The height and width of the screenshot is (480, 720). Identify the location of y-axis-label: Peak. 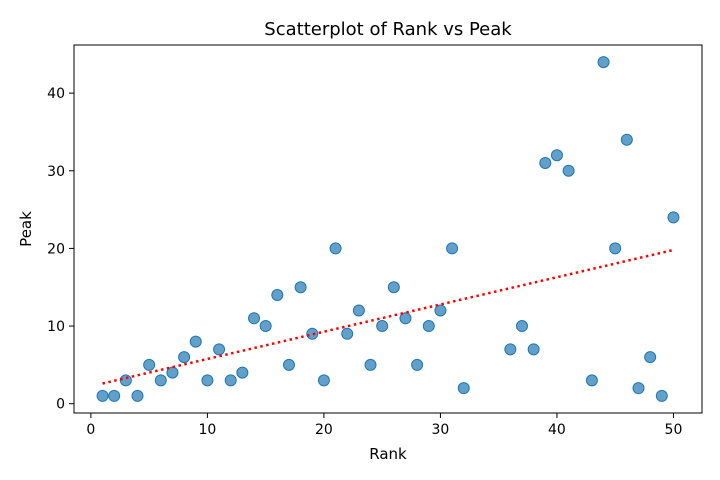
(26, 229).